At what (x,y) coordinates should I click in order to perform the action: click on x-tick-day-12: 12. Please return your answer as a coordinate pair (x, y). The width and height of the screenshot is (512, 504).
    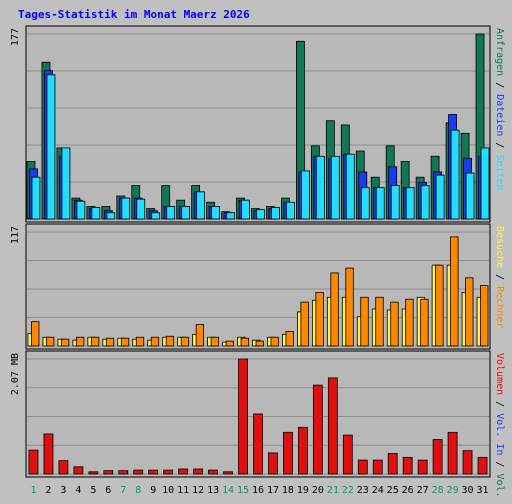
    Looking at the image, I should click on (198, 490).